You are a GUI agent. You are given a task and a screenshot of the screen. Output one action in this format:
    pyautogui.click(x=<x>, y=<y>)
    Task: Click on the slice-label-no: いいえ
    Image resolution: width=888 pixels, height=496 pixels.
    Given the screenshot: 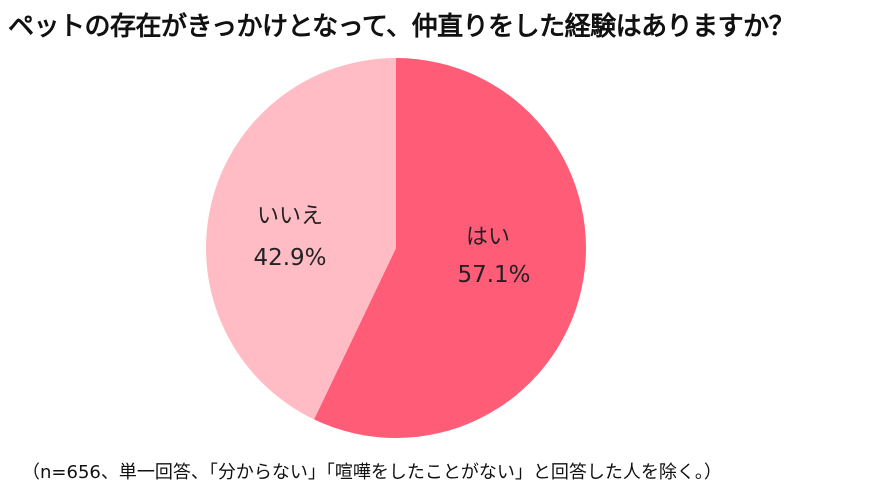 What is the action you would take?
    pyautogui.click(x=290, y=216)
    